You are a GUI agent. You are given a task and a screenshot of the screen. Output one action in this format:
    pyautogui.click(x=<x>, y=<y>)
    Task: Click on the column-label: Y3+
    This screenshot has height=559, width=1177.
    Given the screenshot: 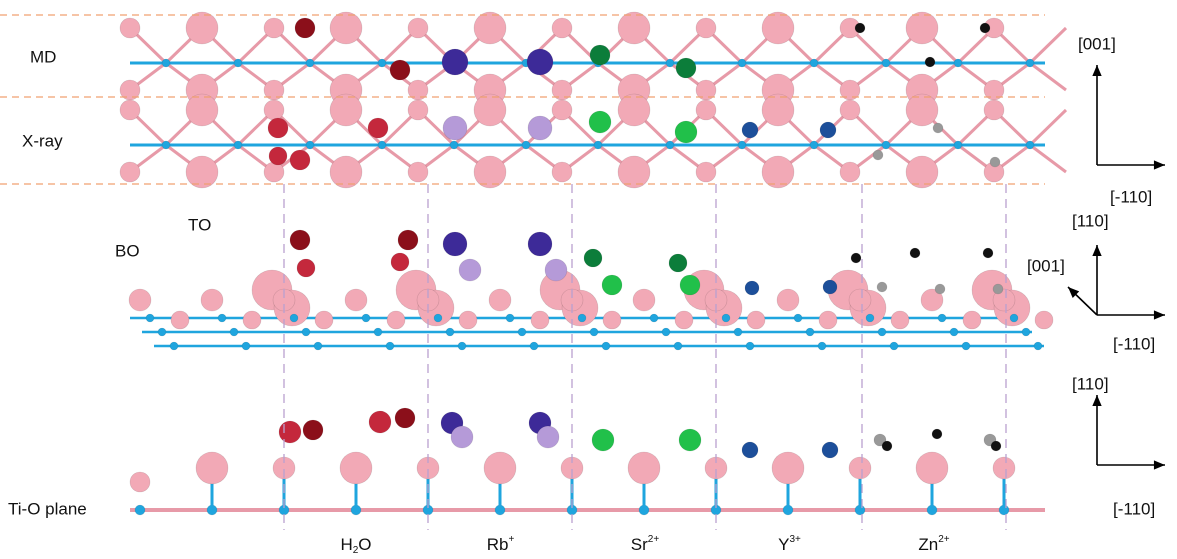 What is the action you would take?
    pyautogui.click(x=789, y=544)
    